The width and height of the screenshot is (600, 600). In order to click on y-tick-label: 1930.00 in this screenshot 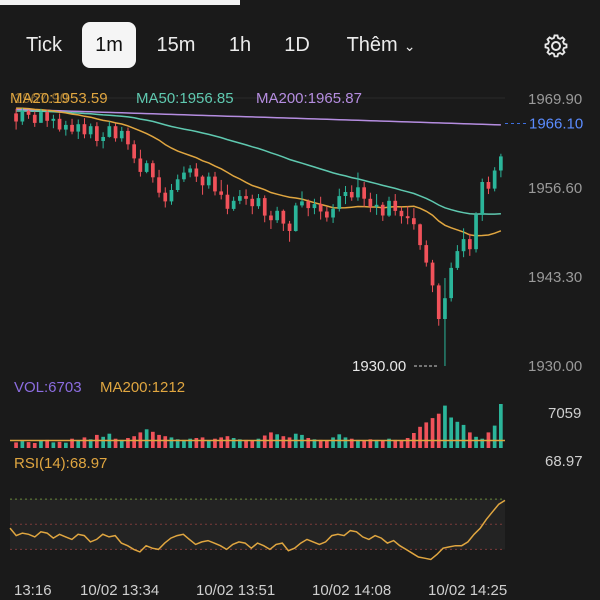, I will do `click(555, 366)`.